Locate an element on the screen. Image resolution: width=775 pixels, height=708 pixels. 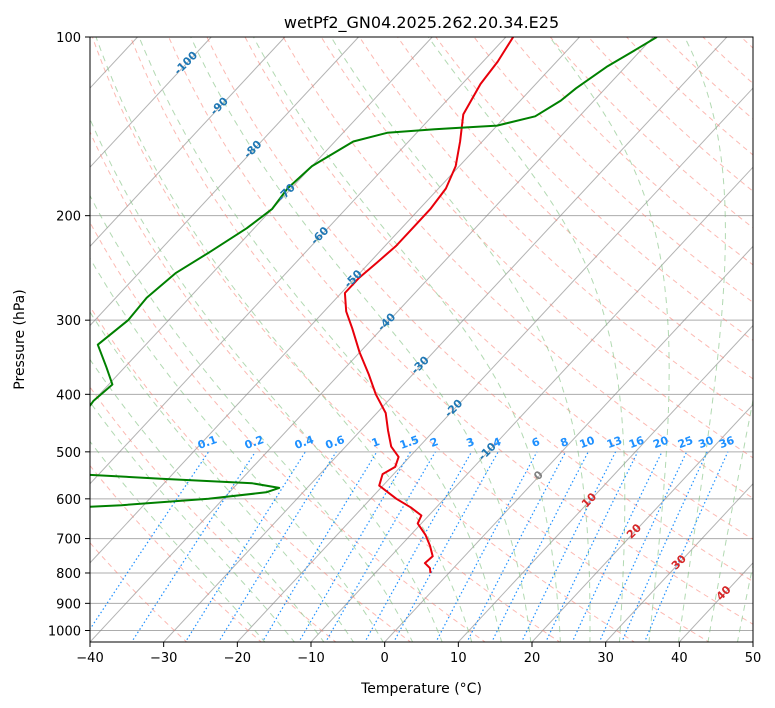
mixing-ratio-label-0: 0.1 is located at coordinates (207, 442).